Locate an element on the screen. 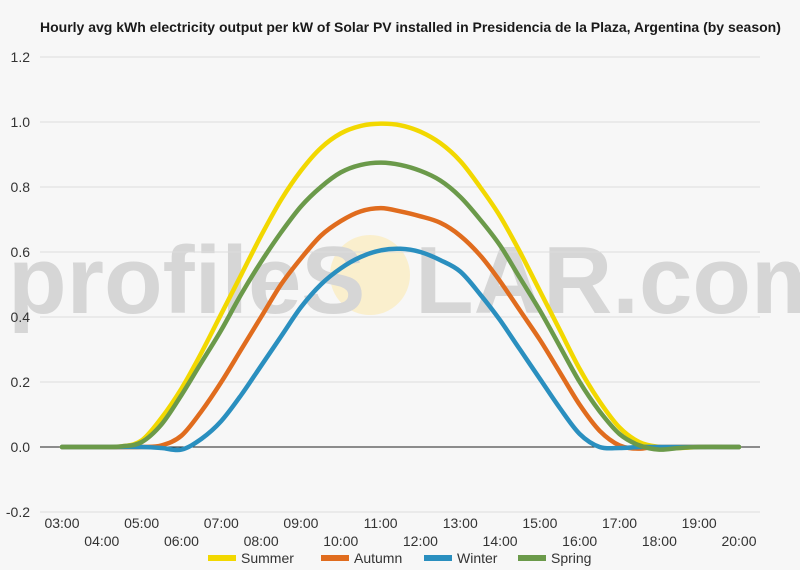  legend-swatch-autumn is located at coordinates (335, 558).